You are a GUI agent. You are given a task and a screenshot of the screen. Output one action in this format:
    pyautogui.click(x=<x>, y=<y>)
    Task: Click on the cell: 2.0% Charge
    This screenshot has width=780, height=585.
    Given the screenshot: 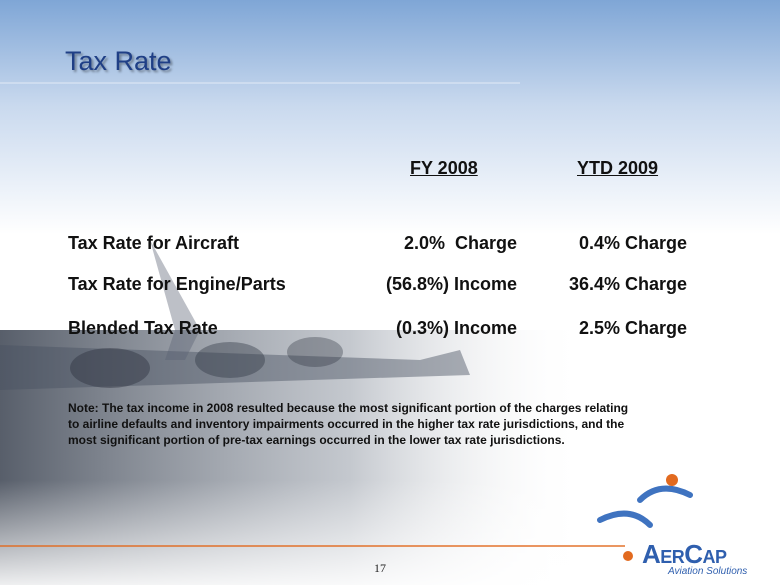 What is the action you would take?
    pyautogui.click(x=460, y=243)
    